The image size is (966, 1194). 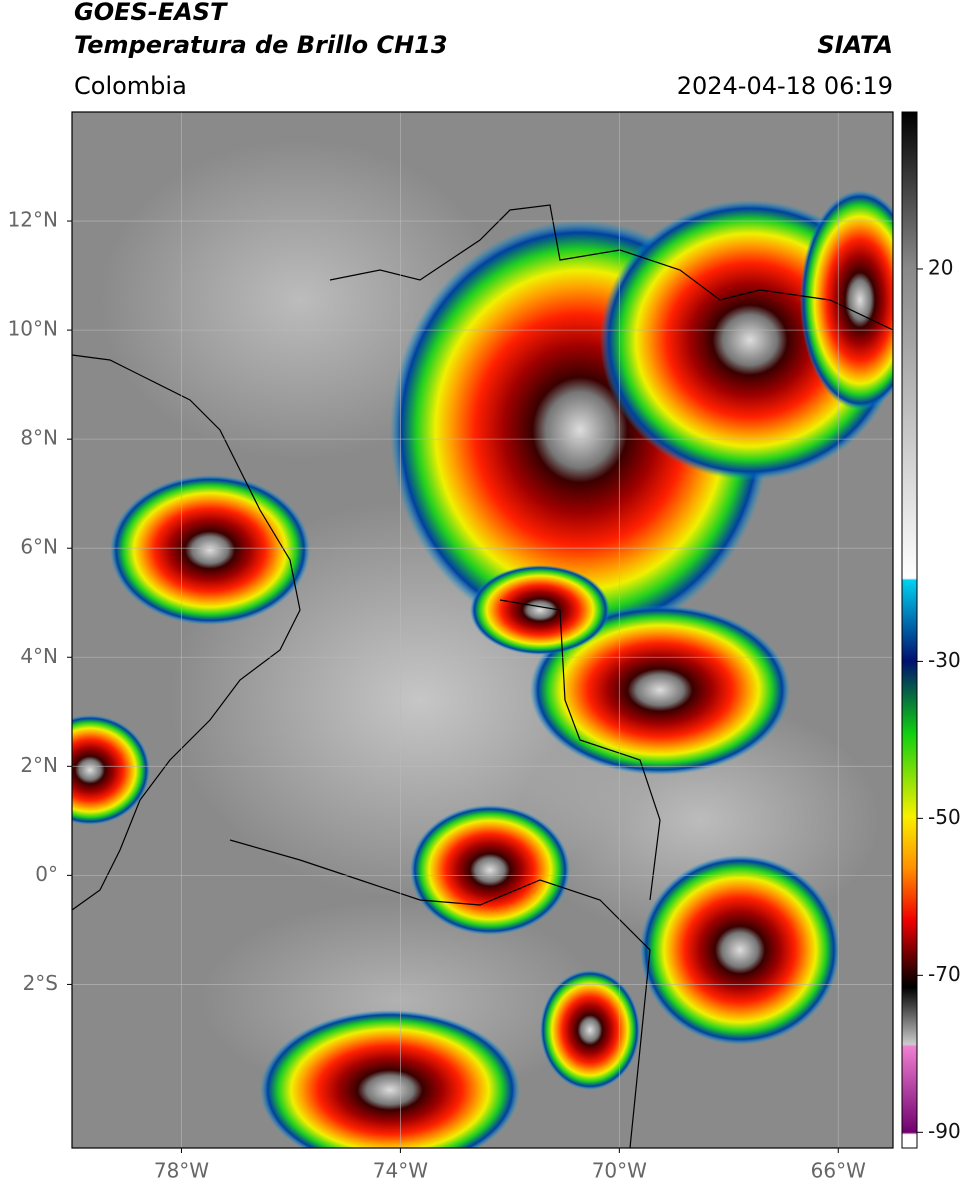 What do you see at coordinates (181, 1171) in the screenshot?
I see `x-tick-label: 78°W` at bounding box center [181, 1171].